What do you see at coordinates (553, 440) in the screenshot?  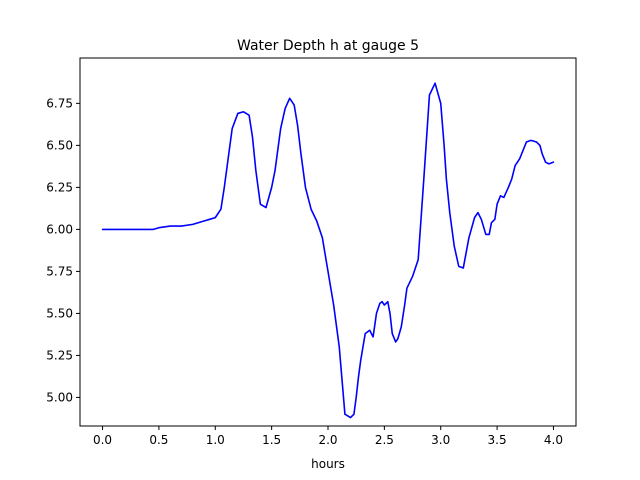 I see `x-tick-label: 4.0` at bounding box center [553, 440].